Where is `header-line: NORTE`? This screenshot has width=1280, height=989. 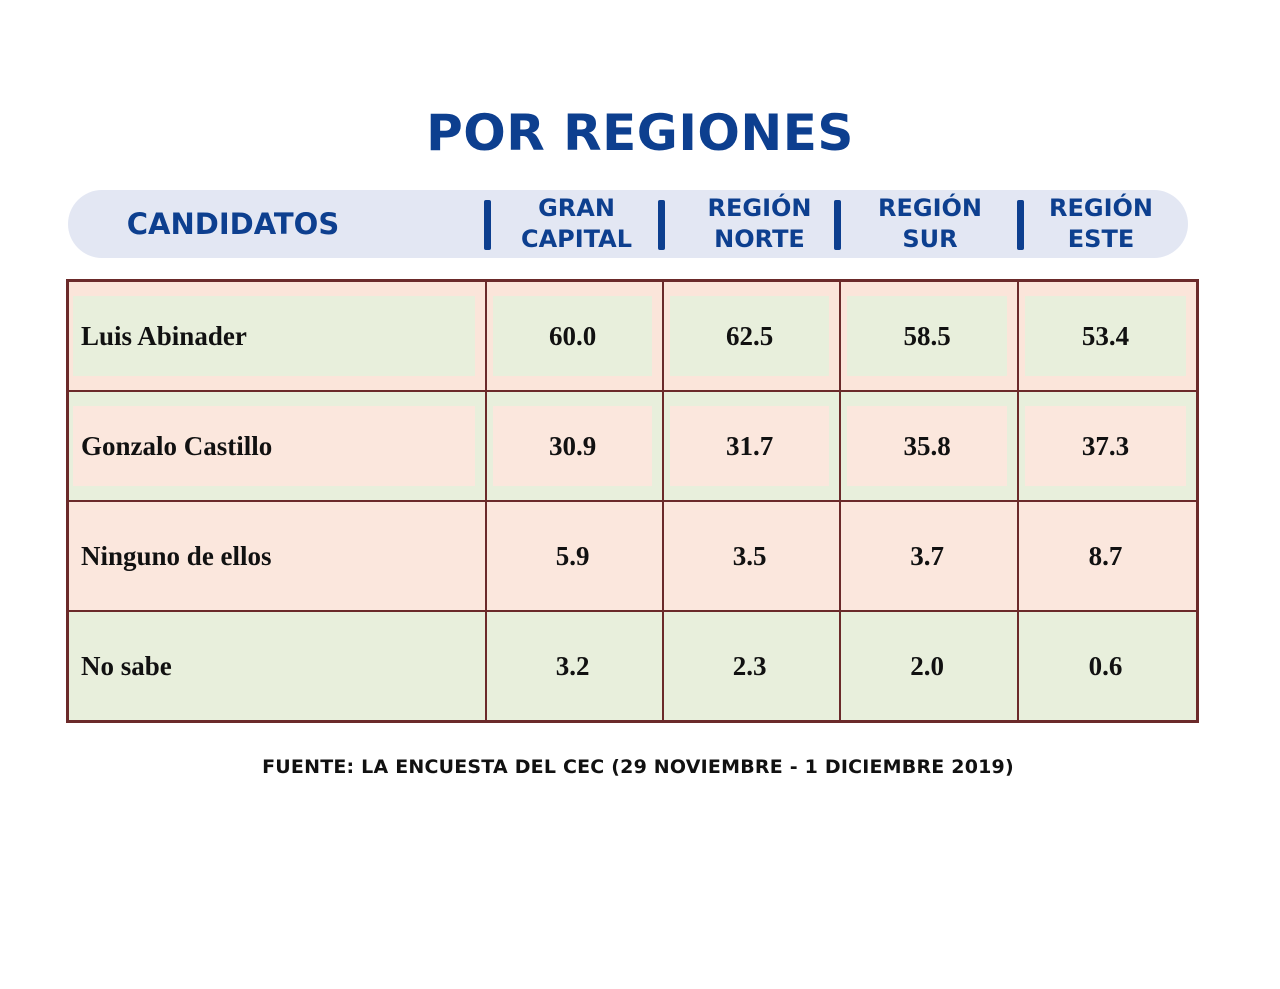
header-line: NORTE is located at coordinates (759, 239).